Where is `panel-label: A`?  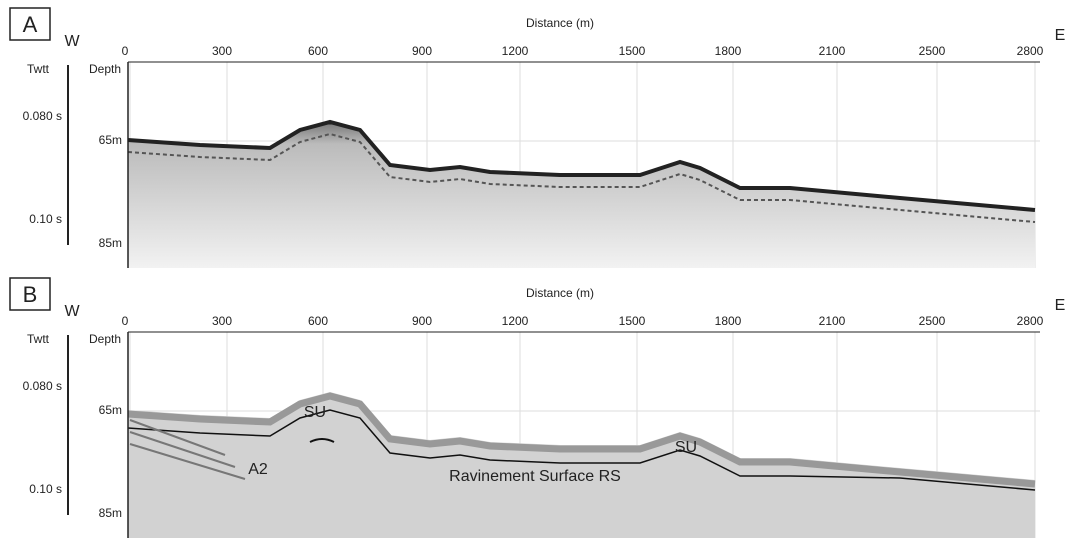 panel-label: A is located at coordinates (30, 24).